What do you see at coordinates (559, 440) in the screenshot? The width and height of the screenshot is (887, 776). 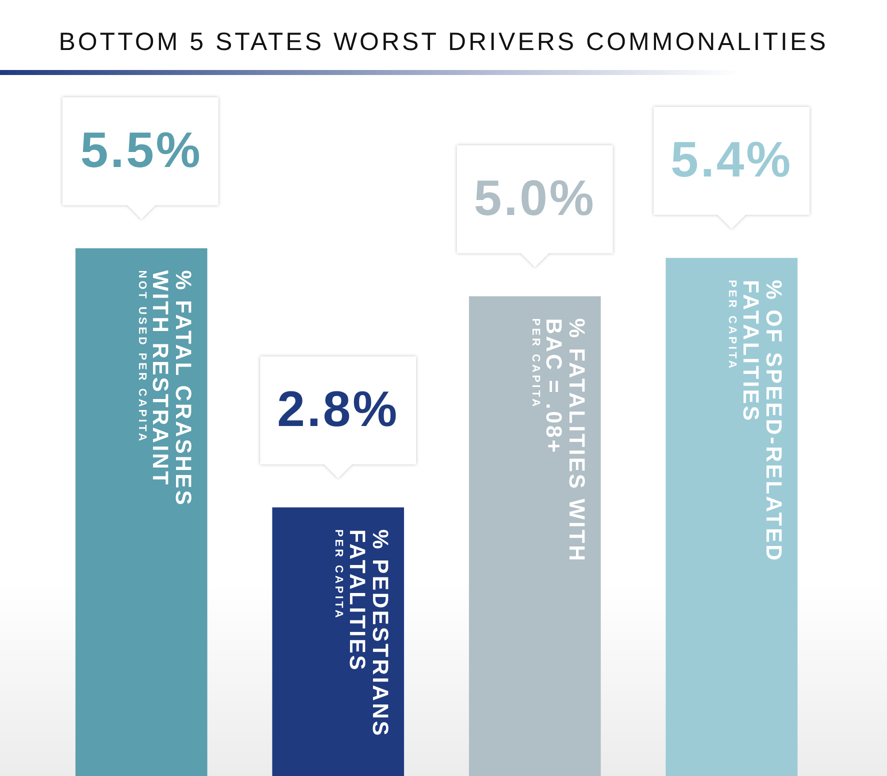 I see `x-tick-label: % FATALITIES WITH BAC = .08+ PER CAPITA` at bounding box center [559, 440].